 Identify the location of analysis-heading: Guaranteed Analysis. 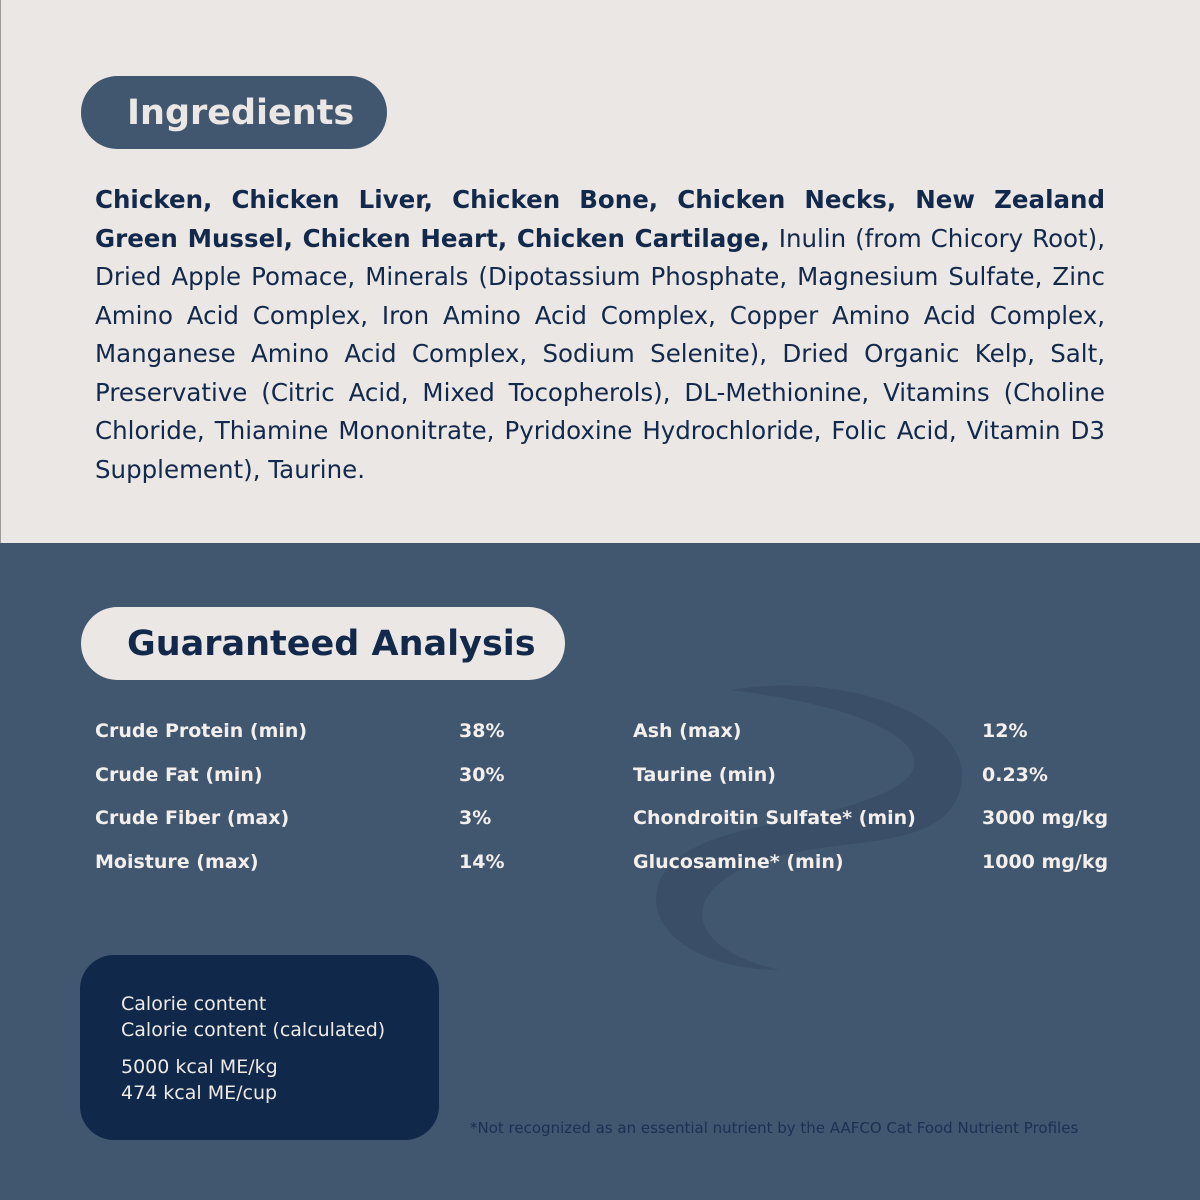
(323, 643).